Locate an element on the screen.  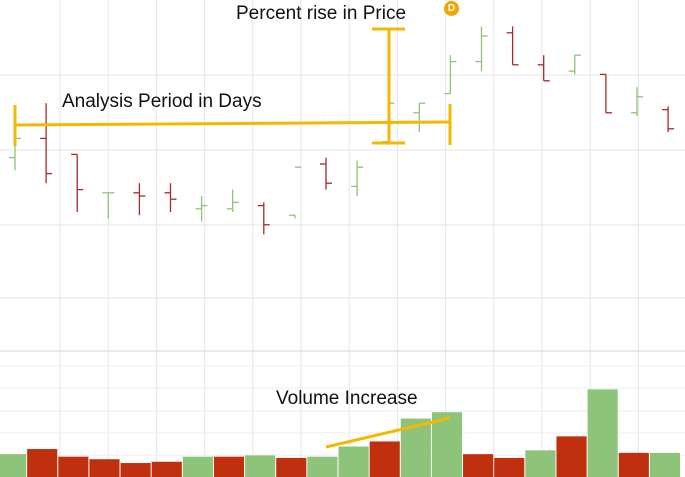
marker-d-icon: D is located at coordinates (451, 8).